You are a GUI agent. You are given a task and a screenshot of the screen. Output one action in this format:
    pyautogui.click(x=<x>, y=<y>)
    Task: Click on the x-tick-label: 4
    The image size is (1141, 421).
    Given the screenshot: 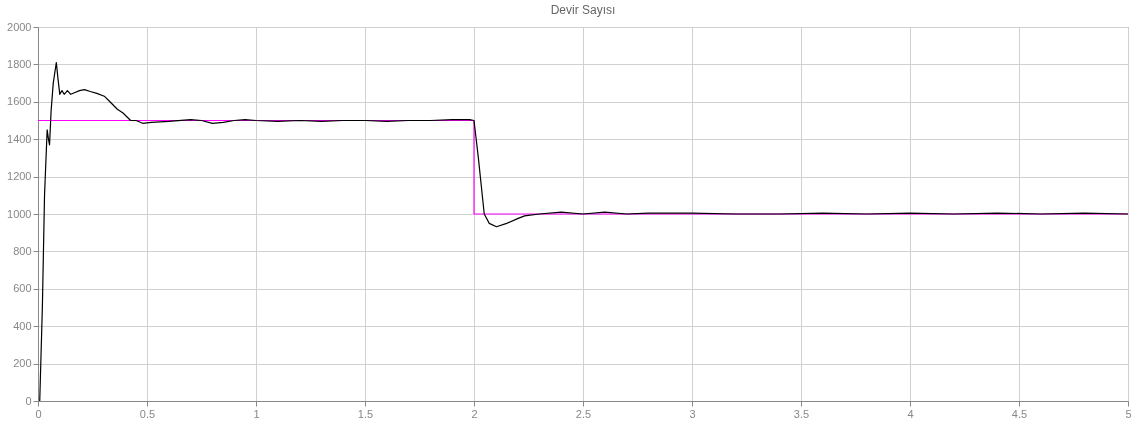 What is the action you would take?
    pyautogui.click(x=910, y=413)
    